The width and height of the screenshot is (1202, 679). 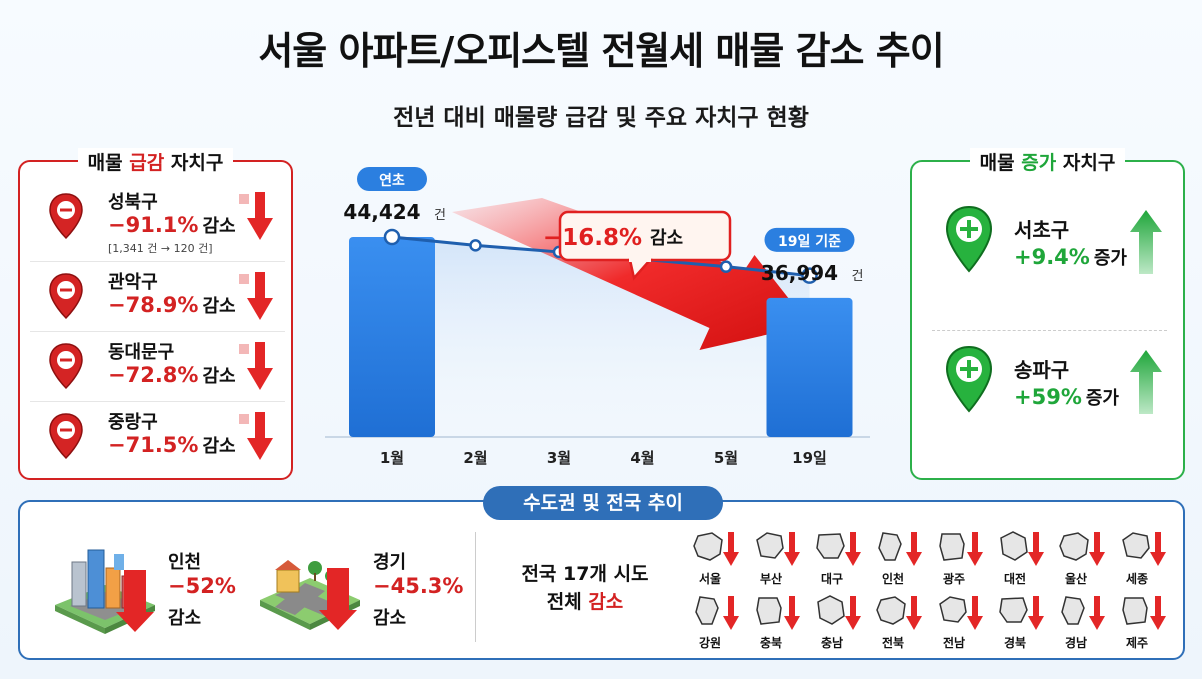 What do you see at coordinates (133, 422) in the screenshot?
I see `district-name: 중랑구` at bounding box center [133, 422].